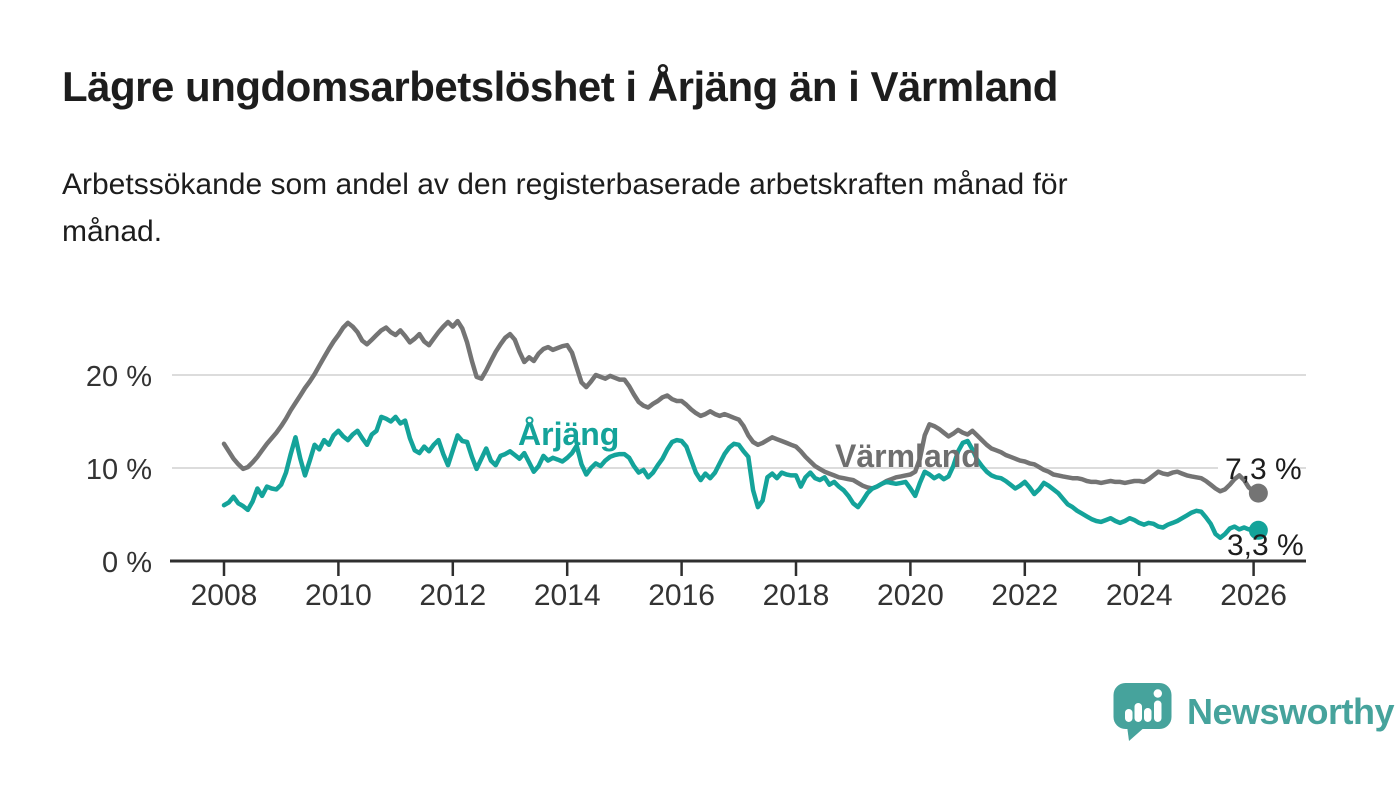  What do you see at coordinates (112, 231) in the screenshot?
I see `chart-subtitle-line-2: månad.` at bounding box center [112, 231].